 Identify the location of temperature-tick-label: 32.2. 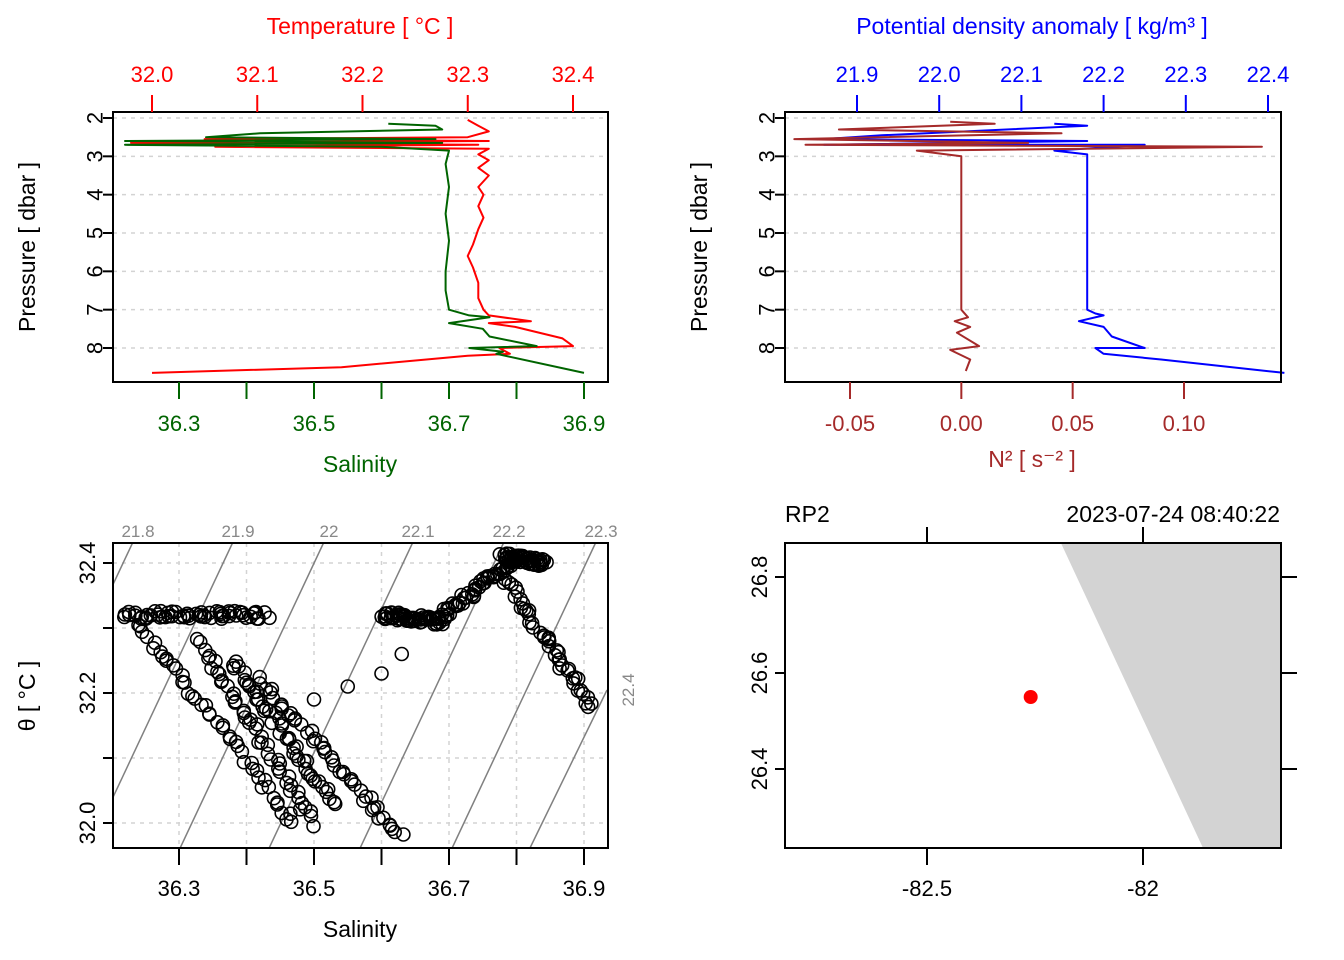
(362, 74).